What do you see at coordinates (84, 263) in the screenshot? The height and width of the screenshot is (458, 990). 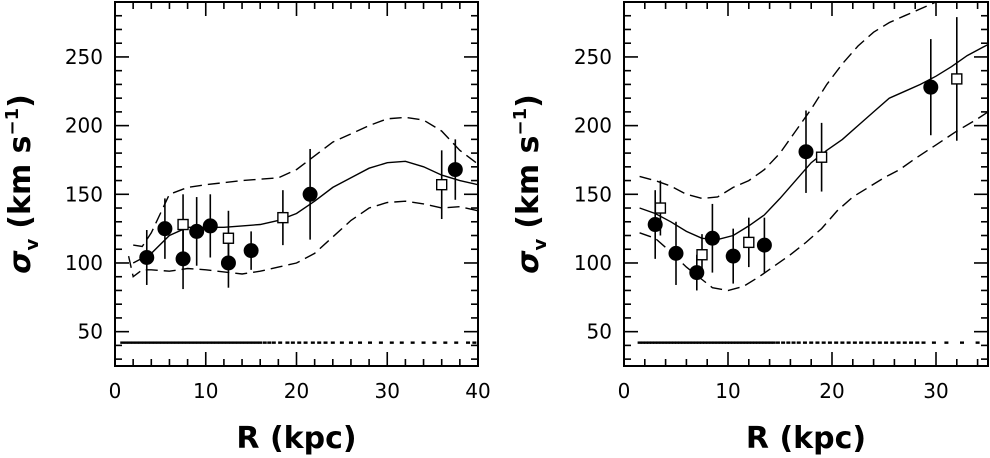 I see `left-y-tick-label: 100` at bounding box center [84, 263].